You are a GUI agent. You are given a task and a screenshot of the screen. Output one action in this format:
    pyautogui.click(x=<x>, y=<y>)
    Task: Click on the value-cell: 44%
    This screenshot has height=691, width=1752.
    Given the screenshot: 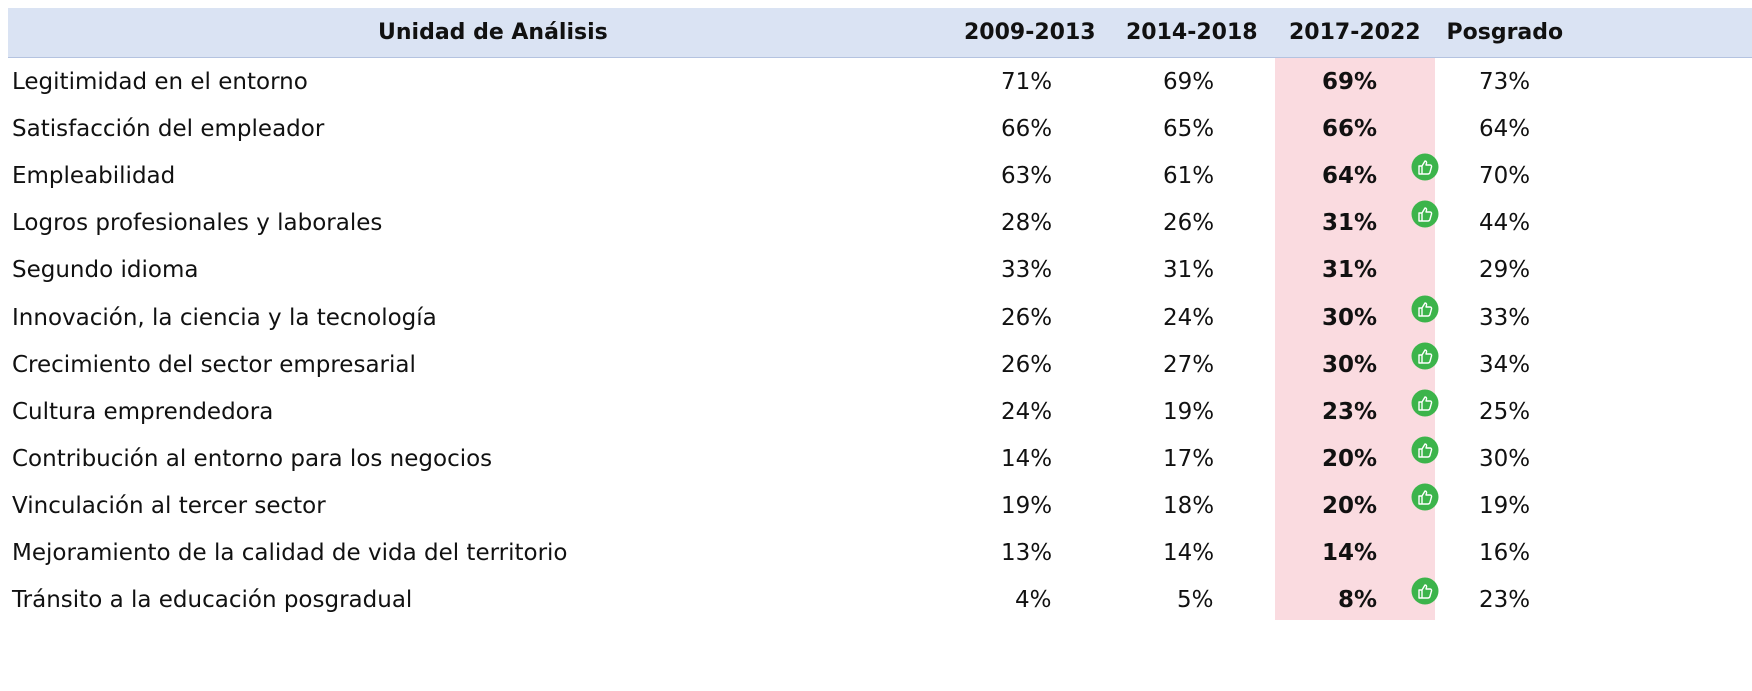 What is the action you would take?
    pyautogui.click(x=1505, y=223)
    